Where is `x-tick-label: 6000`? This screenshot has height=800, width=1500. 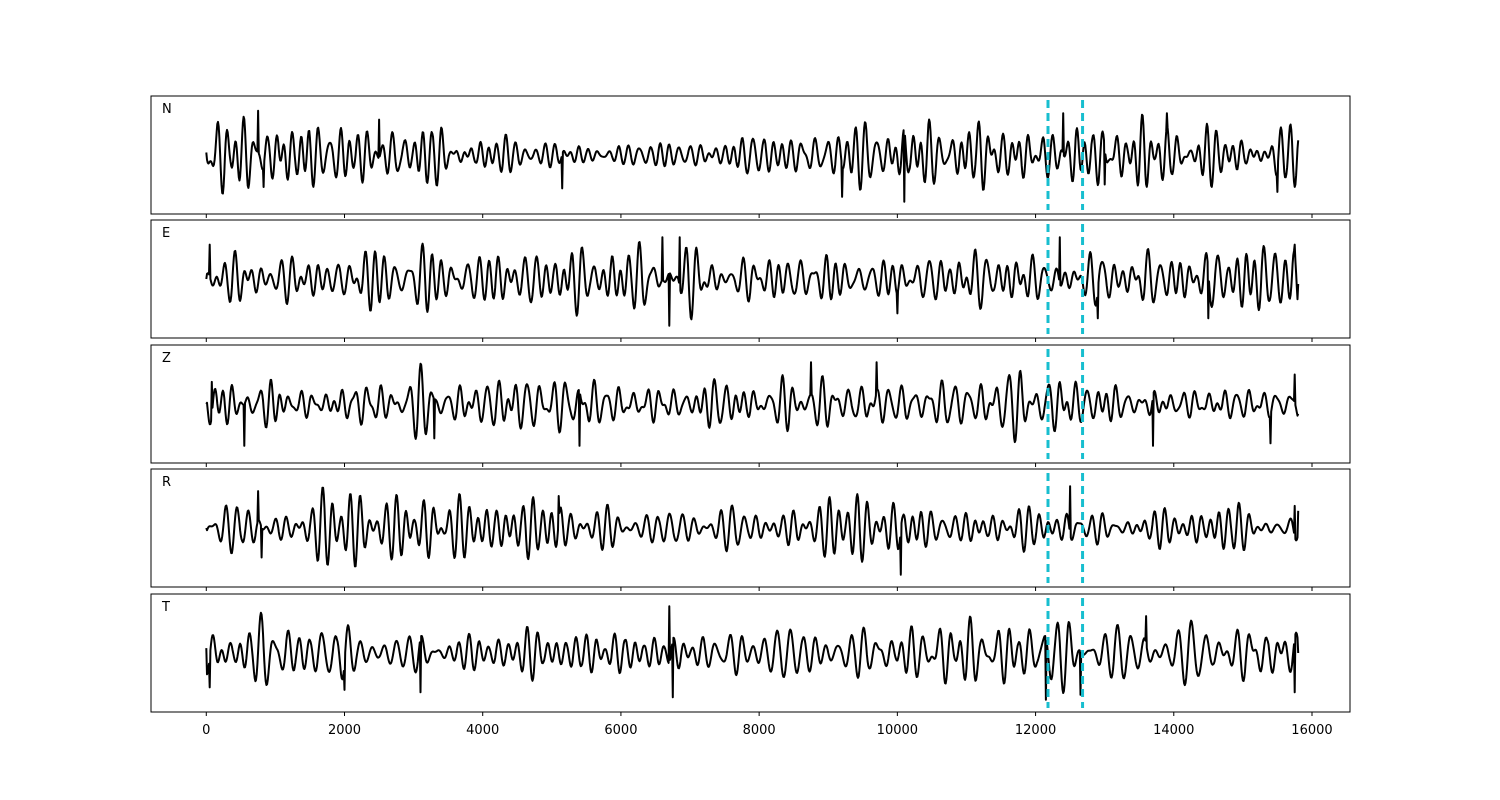
x-tick-label: 6000 is located at coordinates (620, 730).